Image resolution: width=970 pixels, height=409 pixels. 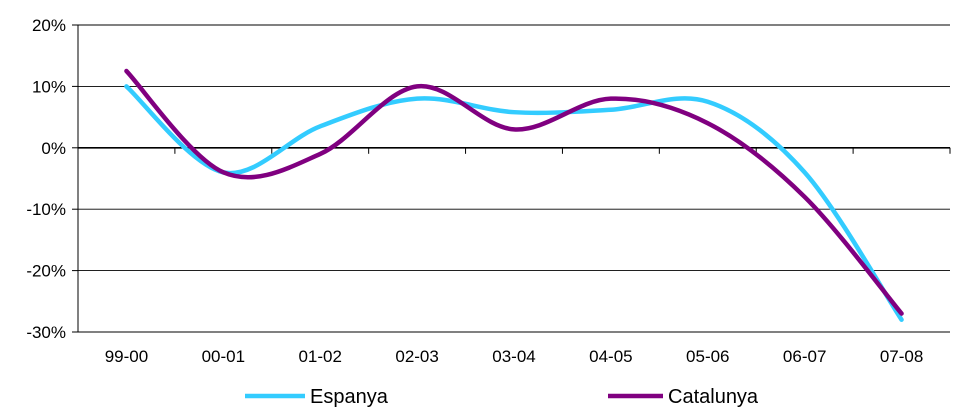 I want to click on y-tick-label: -30%, so click(x=46, y=332).